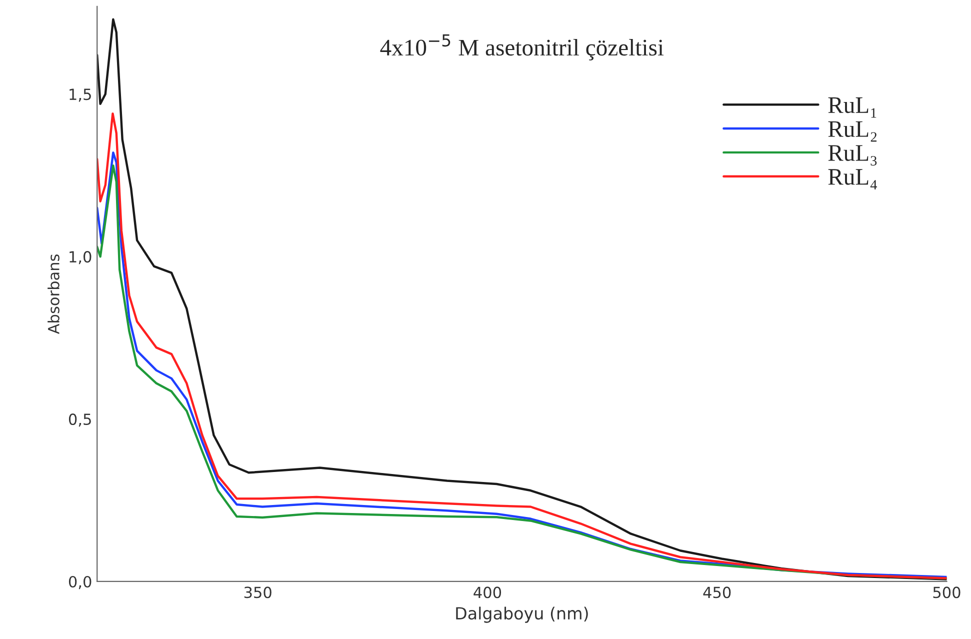 This screenshot has width=971, height=639. Describe the element at coordinates (80, 95) in the screenshot. I see `y-tick-label: 1,5` at that location.